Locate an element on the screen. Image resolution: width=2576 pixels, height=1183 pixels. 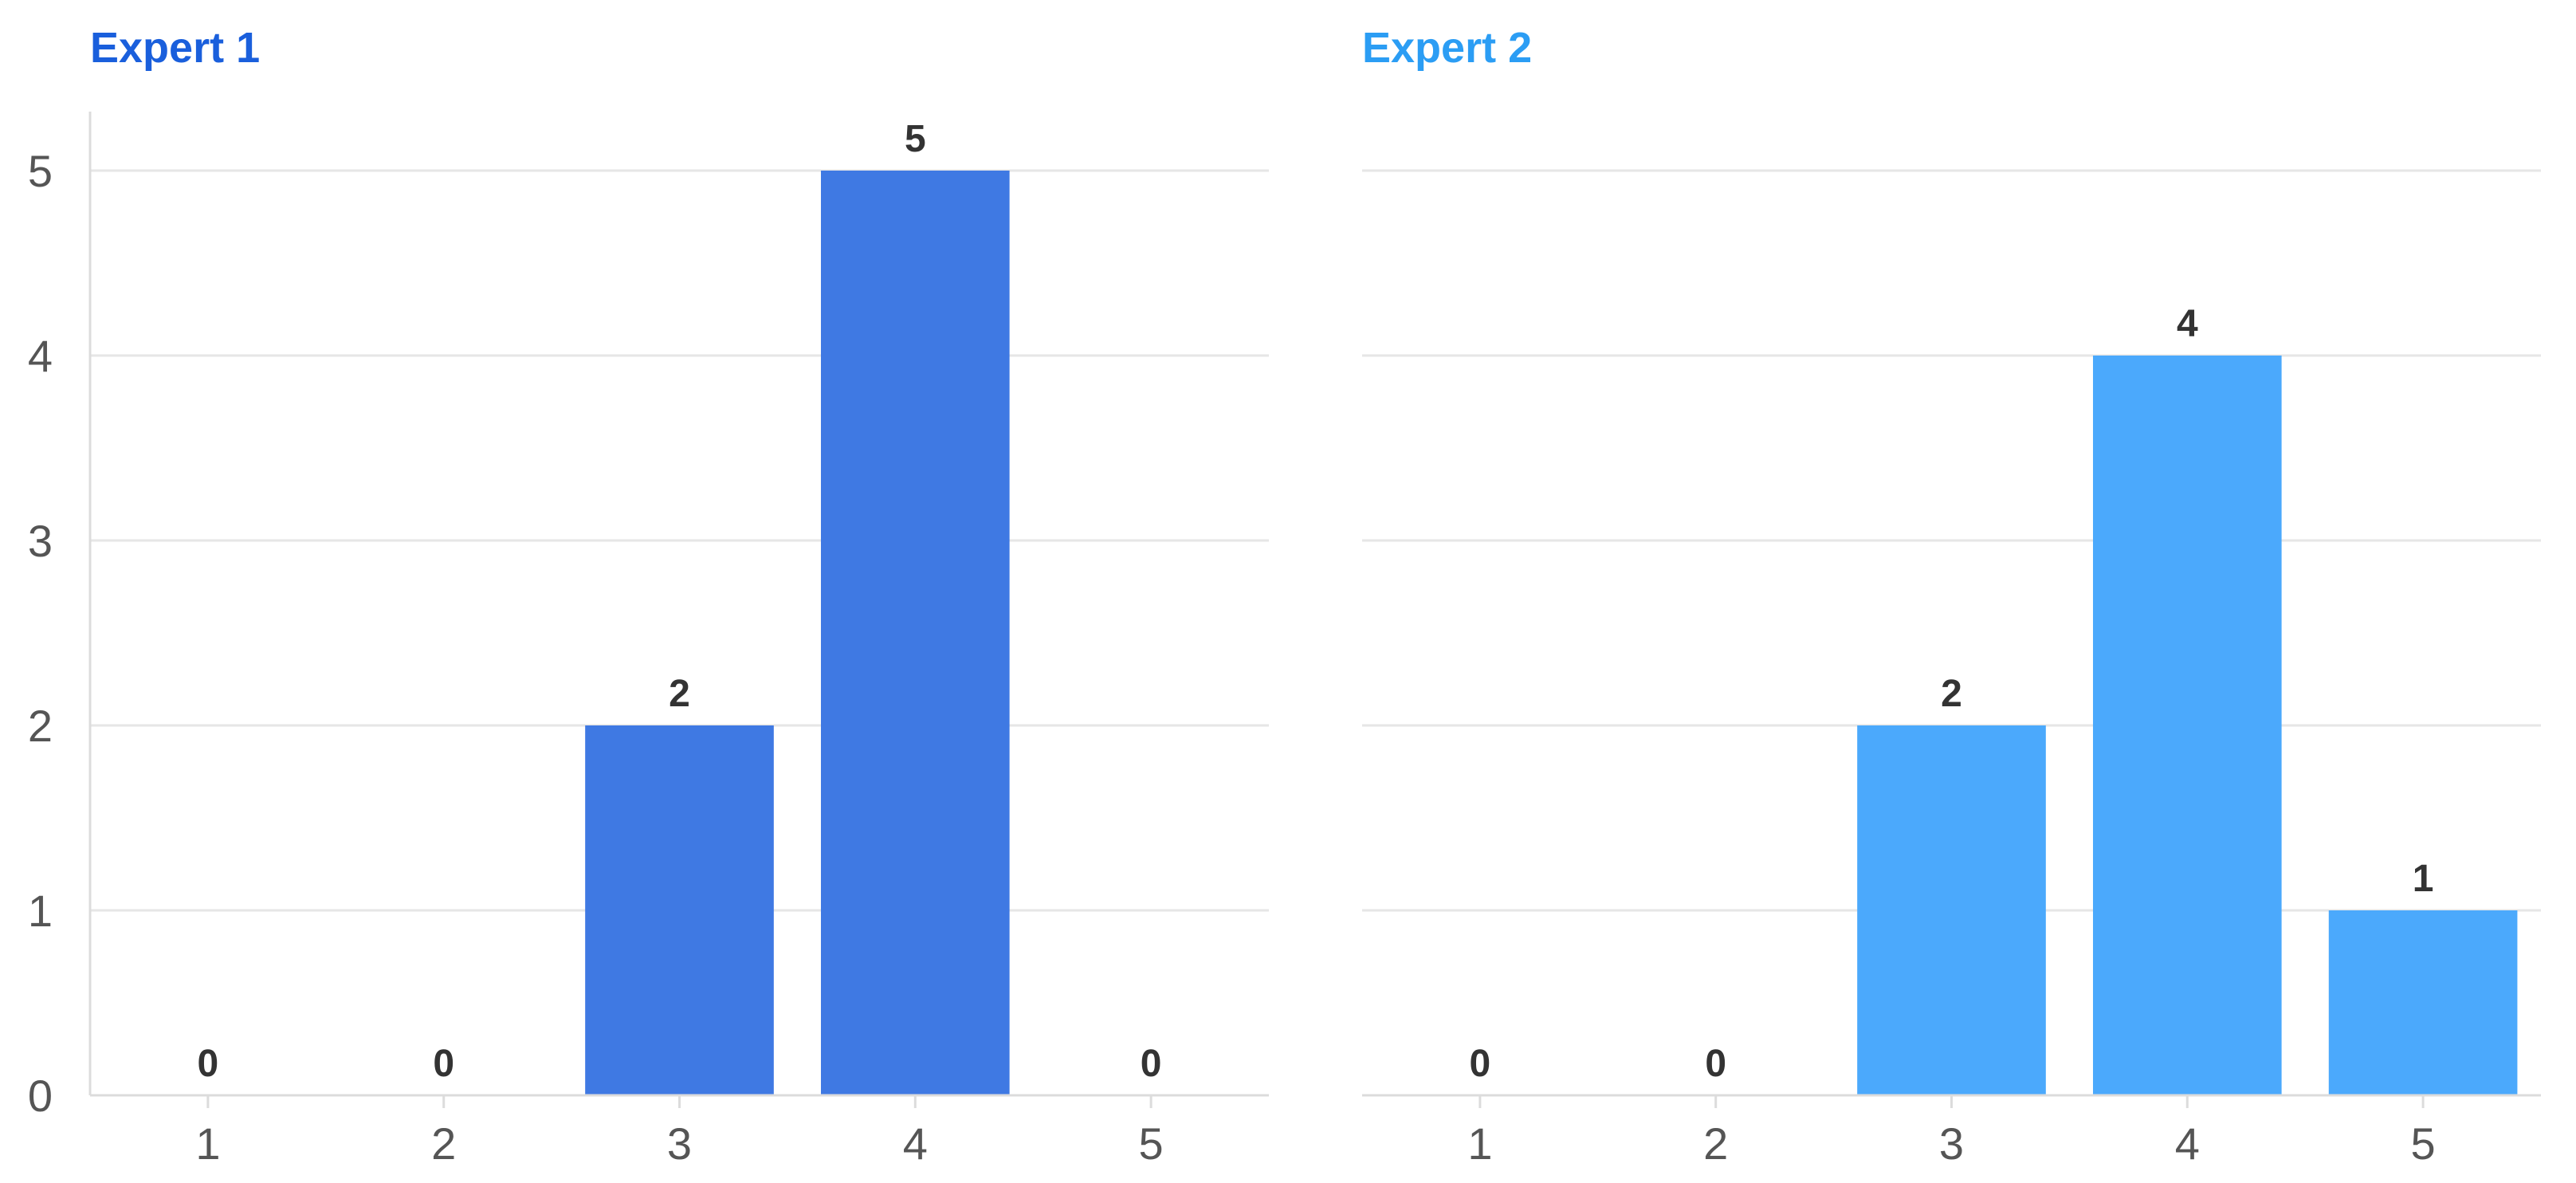
y-tick-label: 0 is located at coordinates (40, 1096).